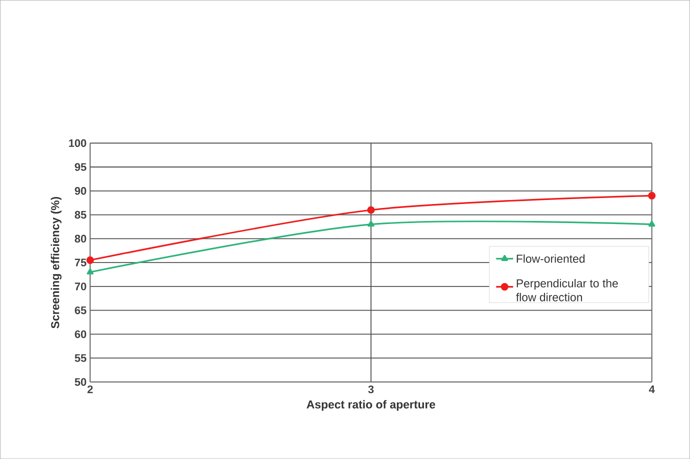 The width and height of the screenshot is (690, 459). I want to click on legend-label: Flow-oriented, so click(550, 258).